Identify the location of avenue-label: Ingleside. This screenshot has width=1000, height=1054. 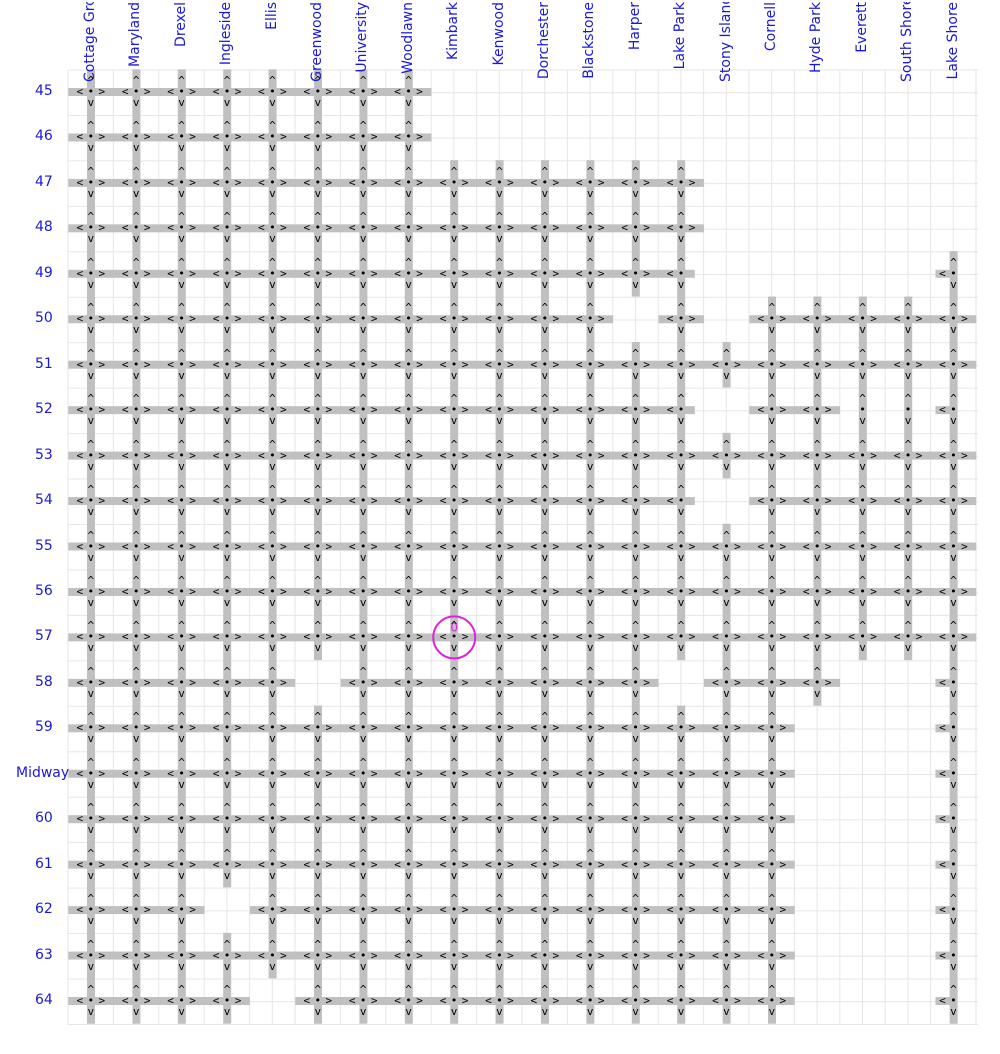
(226, 34).